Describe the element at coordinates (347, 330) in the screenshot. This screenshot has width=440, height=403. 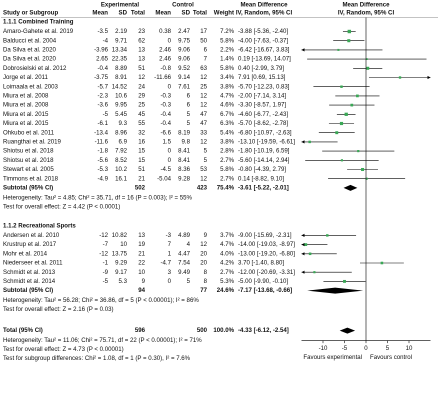
I see `summary-diamond` at that location.